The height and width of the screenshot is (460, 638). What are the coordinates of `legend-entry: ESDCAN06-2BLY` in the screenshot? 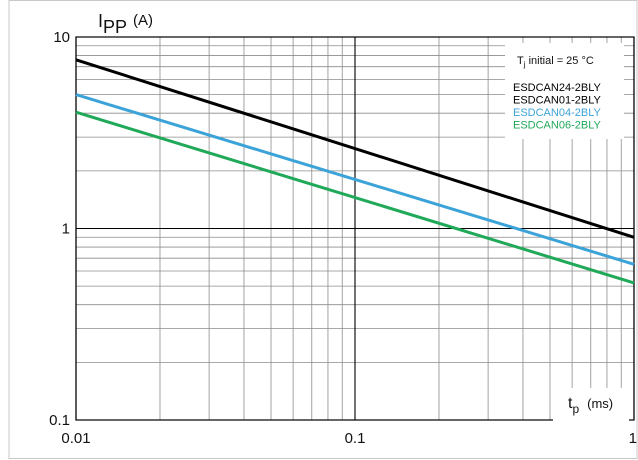 It's located at (557, 126).